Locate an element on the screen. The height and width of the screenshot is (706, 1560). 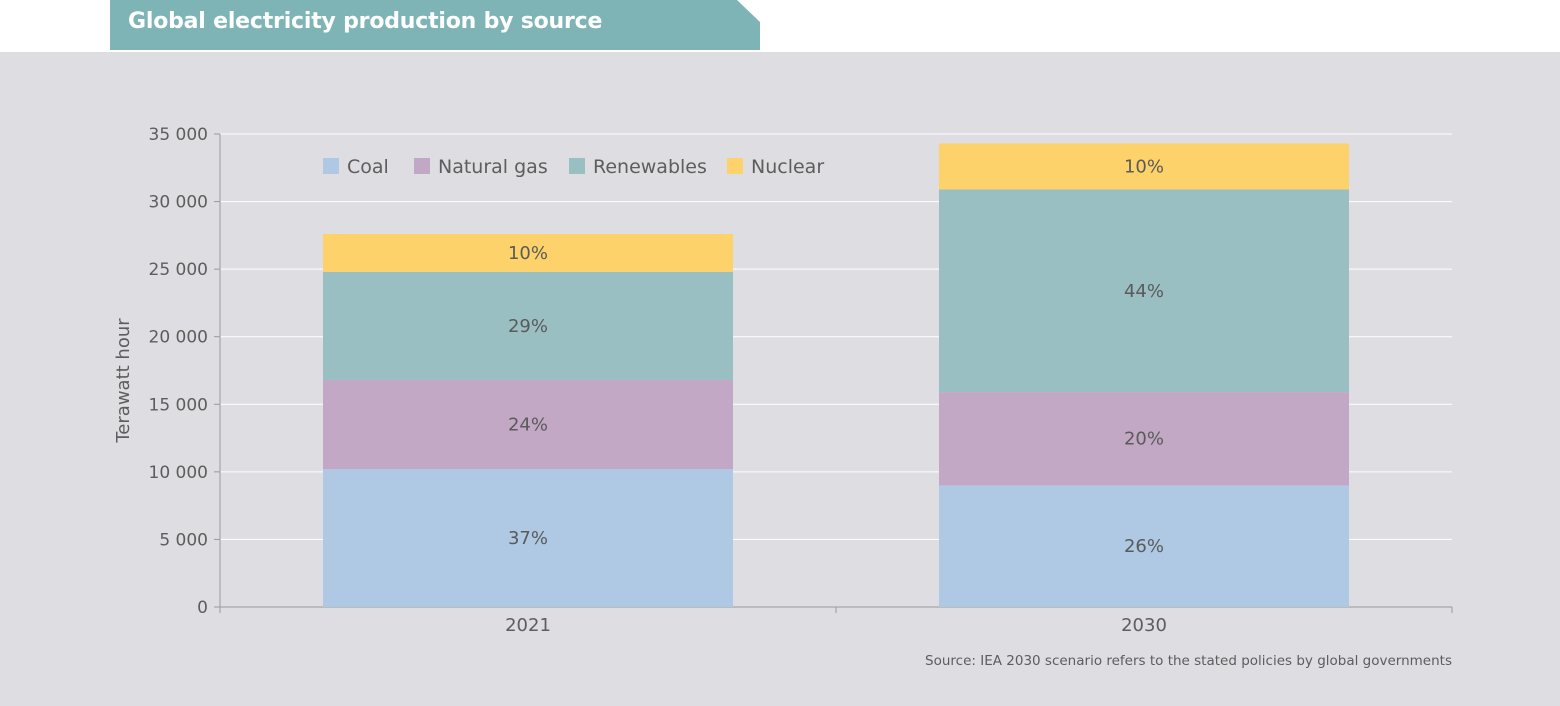
title-band: Global electricity production by source is located at coordinates (435, 25).